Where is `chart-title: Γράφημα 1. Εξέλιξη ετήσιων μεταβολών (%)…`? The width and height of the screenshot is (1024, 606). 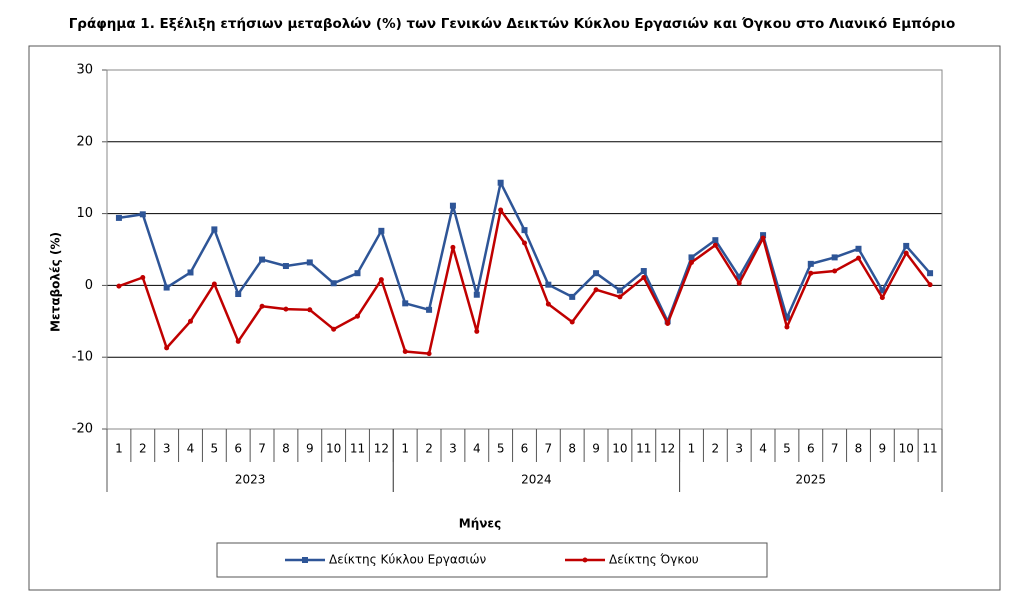 chart-title: Γράφημα 1. Εξέλιξη ετήσιων μεταβολών (%)… is located at coordinates (512, 24).